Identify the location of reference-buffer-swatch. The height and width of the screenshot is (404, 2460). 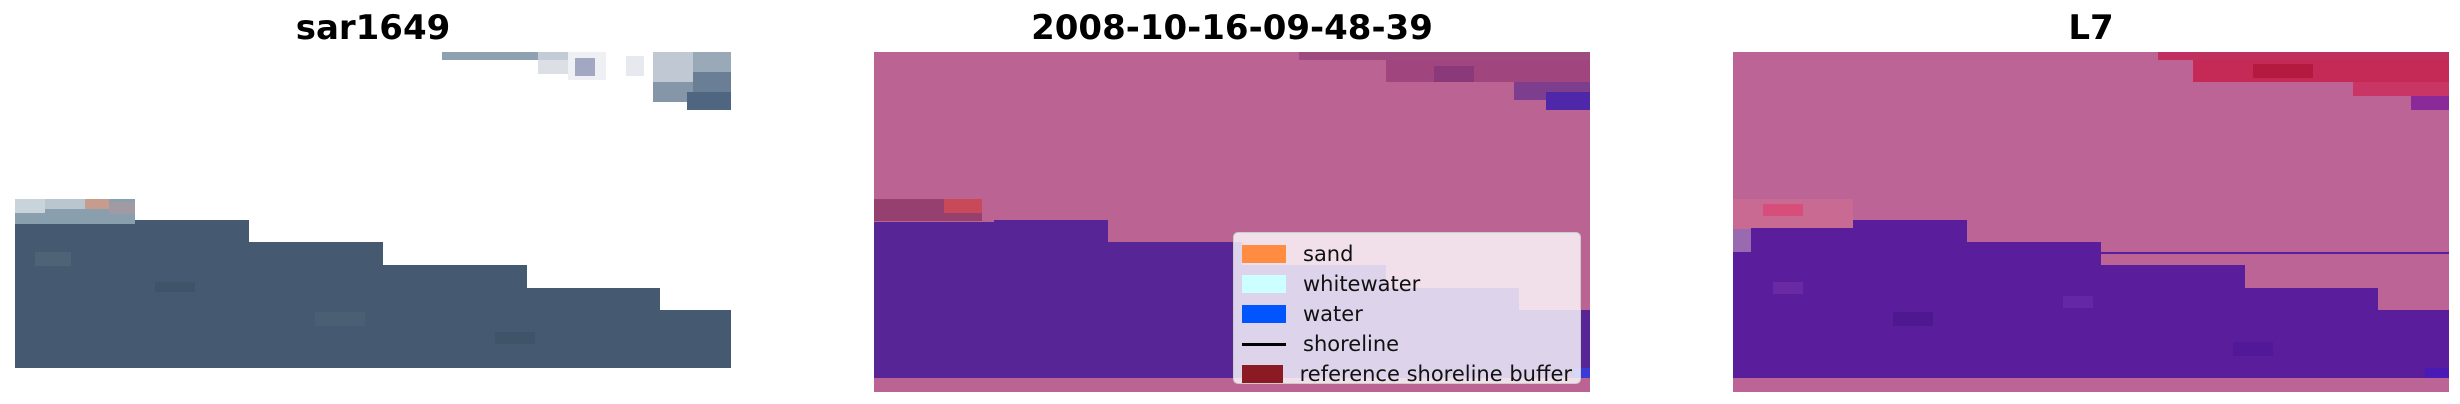
(1262, 374).